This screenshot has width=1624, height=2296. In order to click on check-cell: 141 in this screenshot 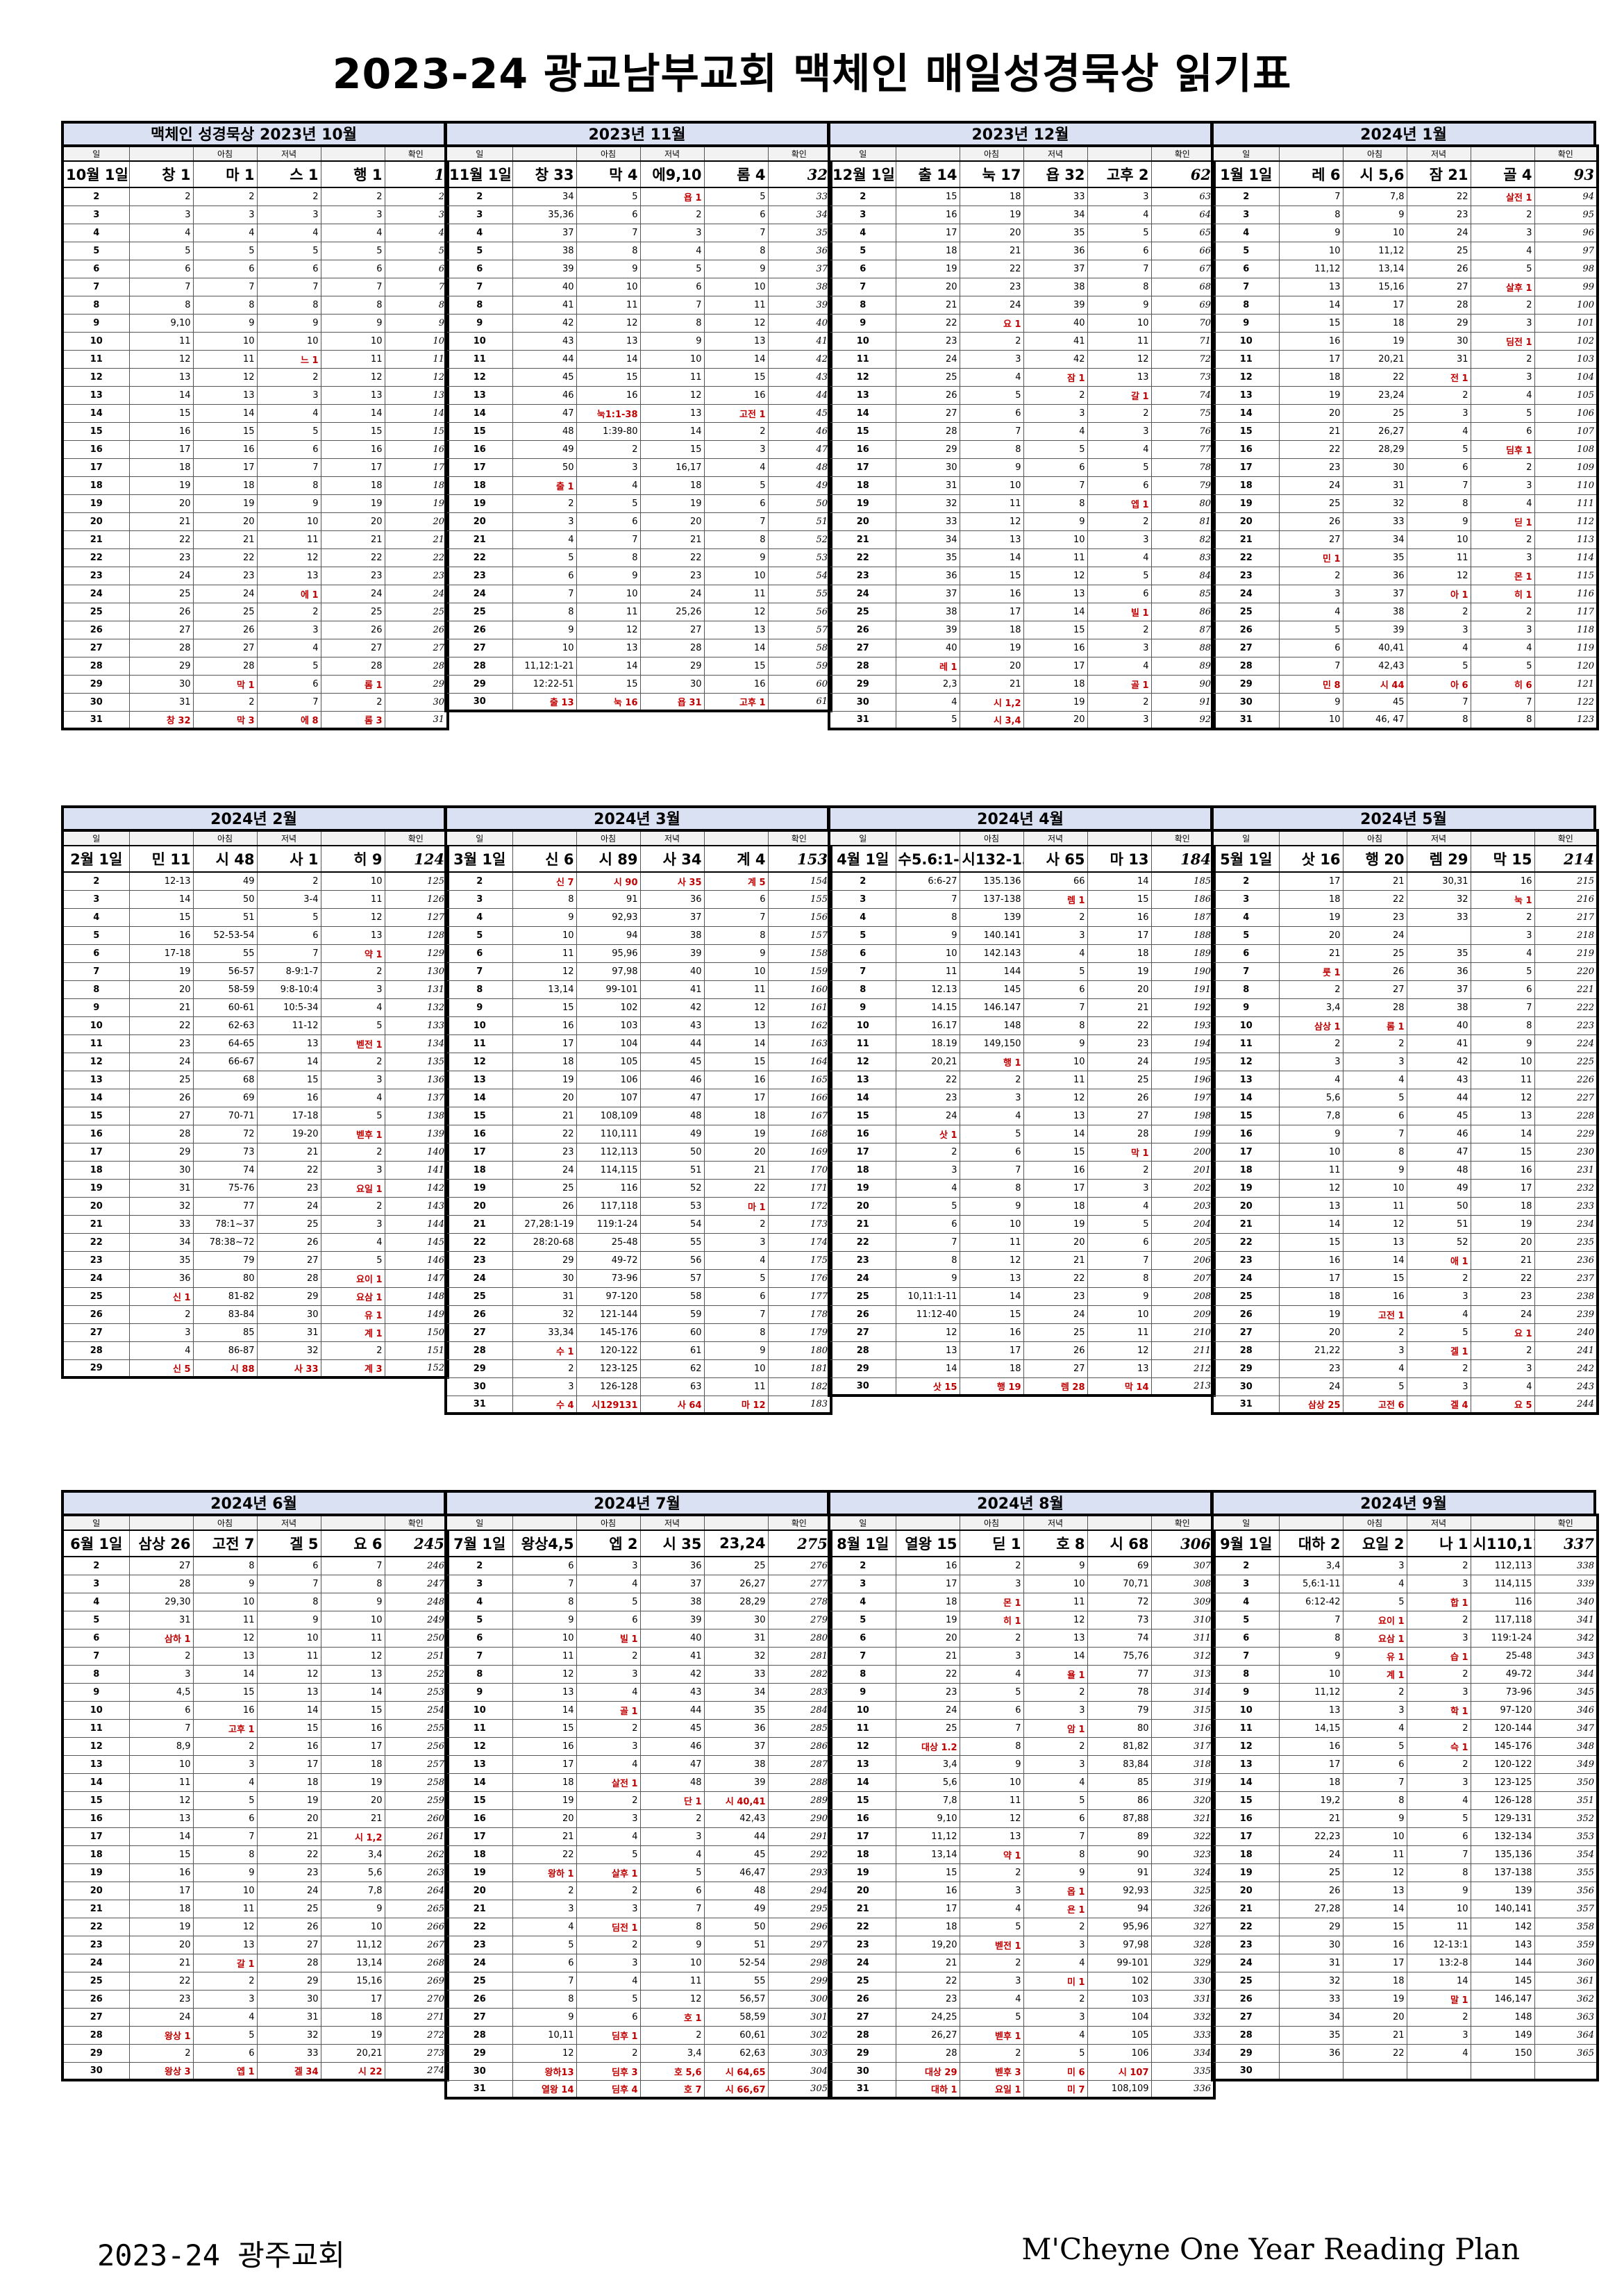, I will do `click(417, 1170)`.